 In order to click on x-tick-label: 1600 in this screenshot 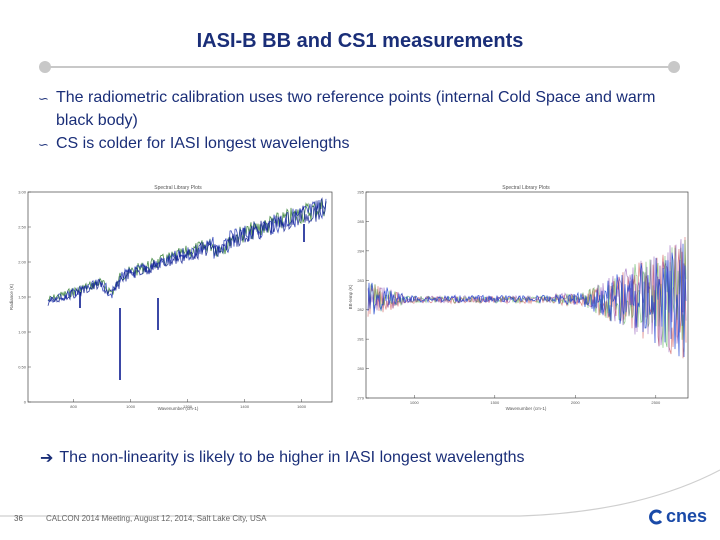, I will do `click(302, 406)`.